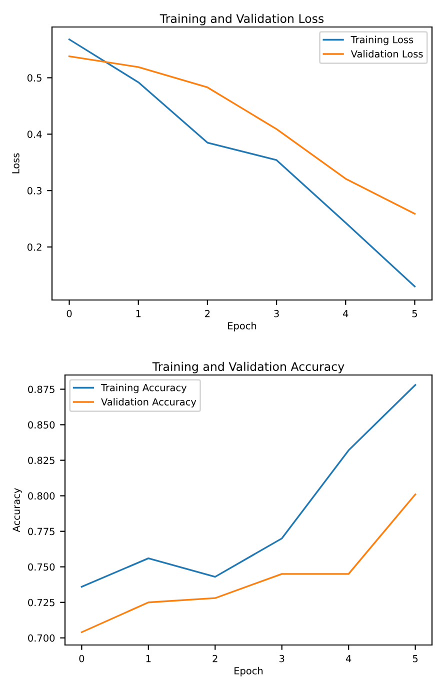 This screenshot has width=435, height=687. I want to click on y-tick-label: 0.4, so click(34, 134).